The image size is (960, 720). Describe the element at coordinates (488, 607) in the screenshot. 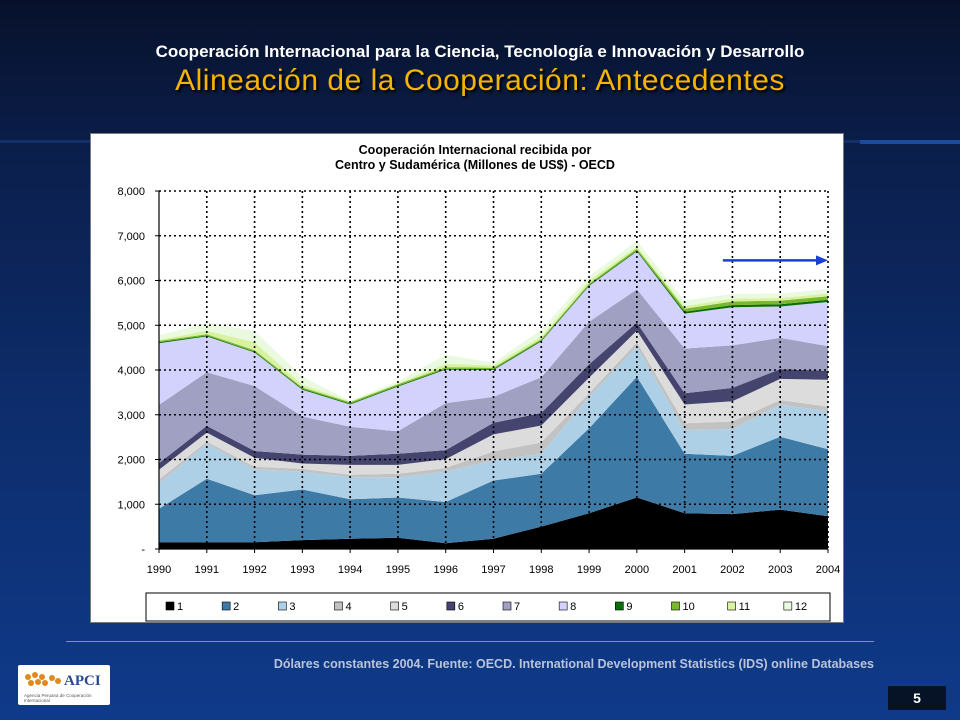

I see `legend-box` at that location.